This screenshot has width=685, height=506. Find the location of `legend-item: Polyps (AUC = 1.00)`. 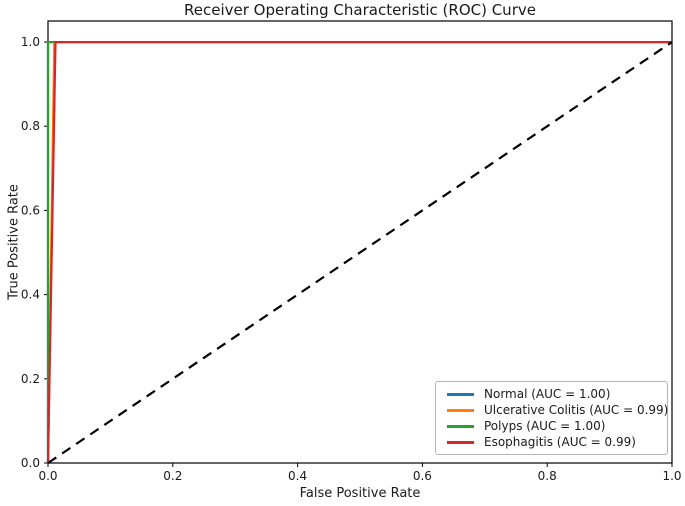

legend-item: Polyps (AUC = 1.00) is located at coordinates (551, 426).